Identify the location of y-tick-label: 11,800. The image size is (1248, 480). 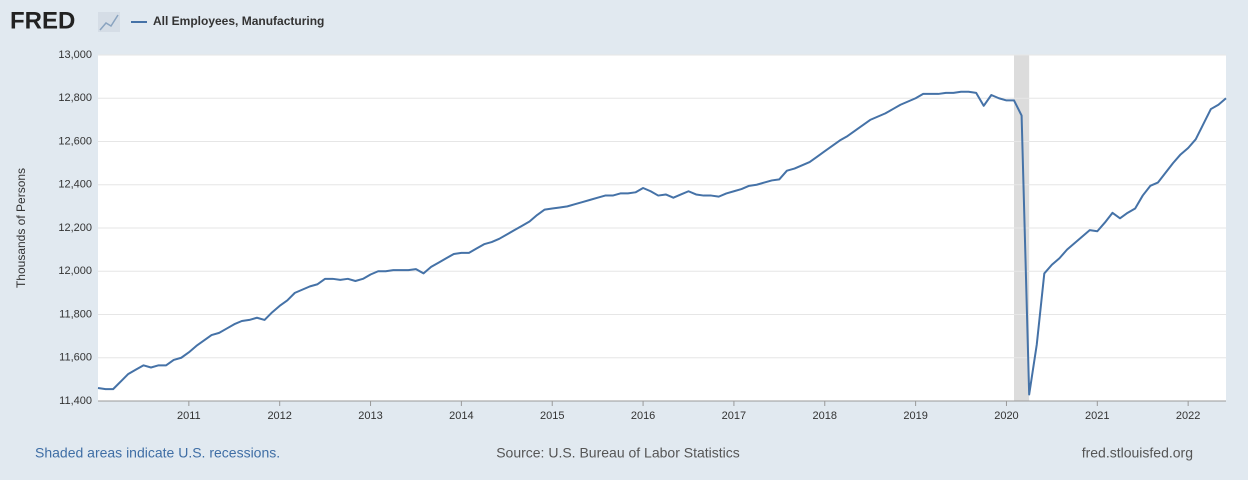
(75, 314).